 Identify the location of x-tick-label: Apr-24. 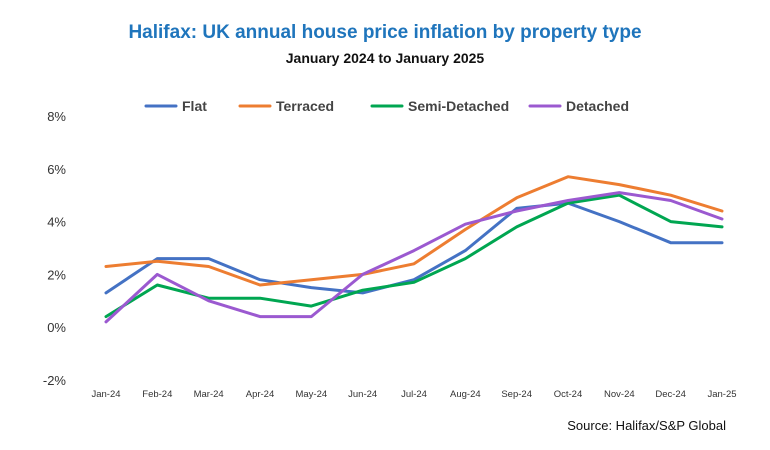
(260, 394).